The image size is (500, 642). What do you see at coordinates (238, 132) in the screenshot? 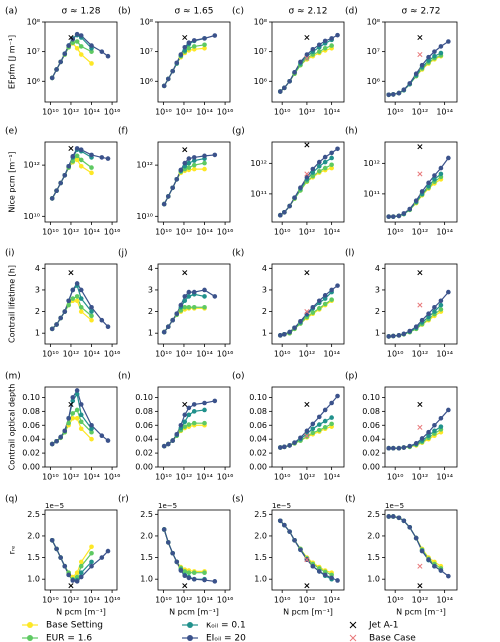
I see `panel-label: (g)` at bounding box center [238, 132].